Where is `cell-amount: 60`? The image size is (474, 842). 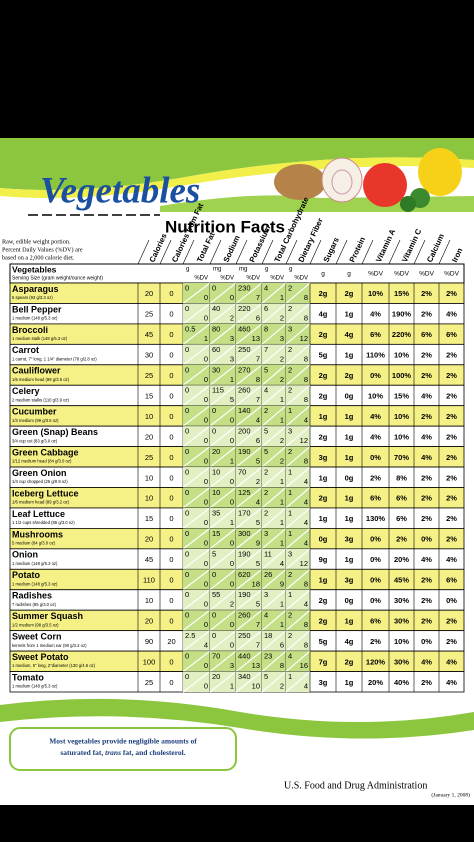 cell-amount: 60 is located at coordinates (216, 349).